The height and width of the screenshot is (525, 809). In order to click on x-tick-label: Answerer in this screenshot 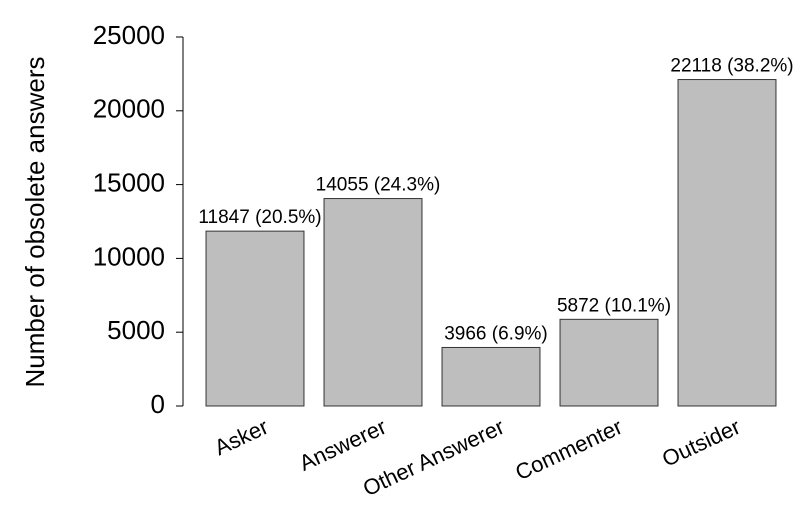, I will do `click(342, 445)`.